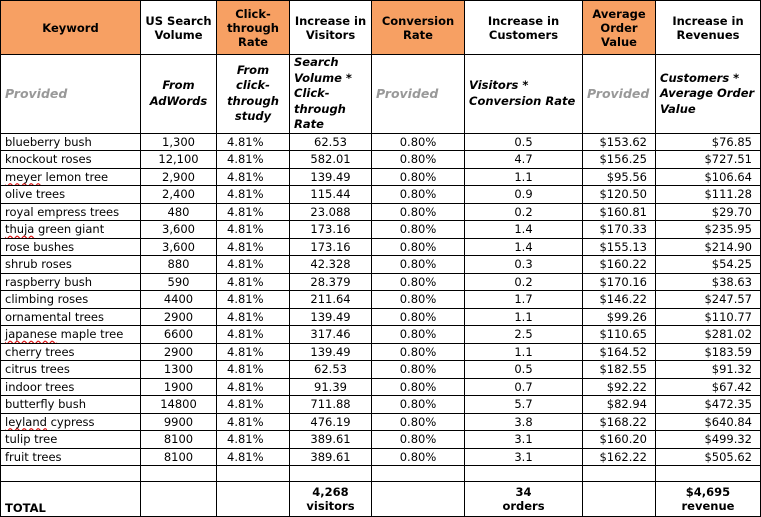  What do you see at coordinates (619, 281) in the screenshot?
I see `row-average-order-value: $170.16` at bounding box center [619, 281].